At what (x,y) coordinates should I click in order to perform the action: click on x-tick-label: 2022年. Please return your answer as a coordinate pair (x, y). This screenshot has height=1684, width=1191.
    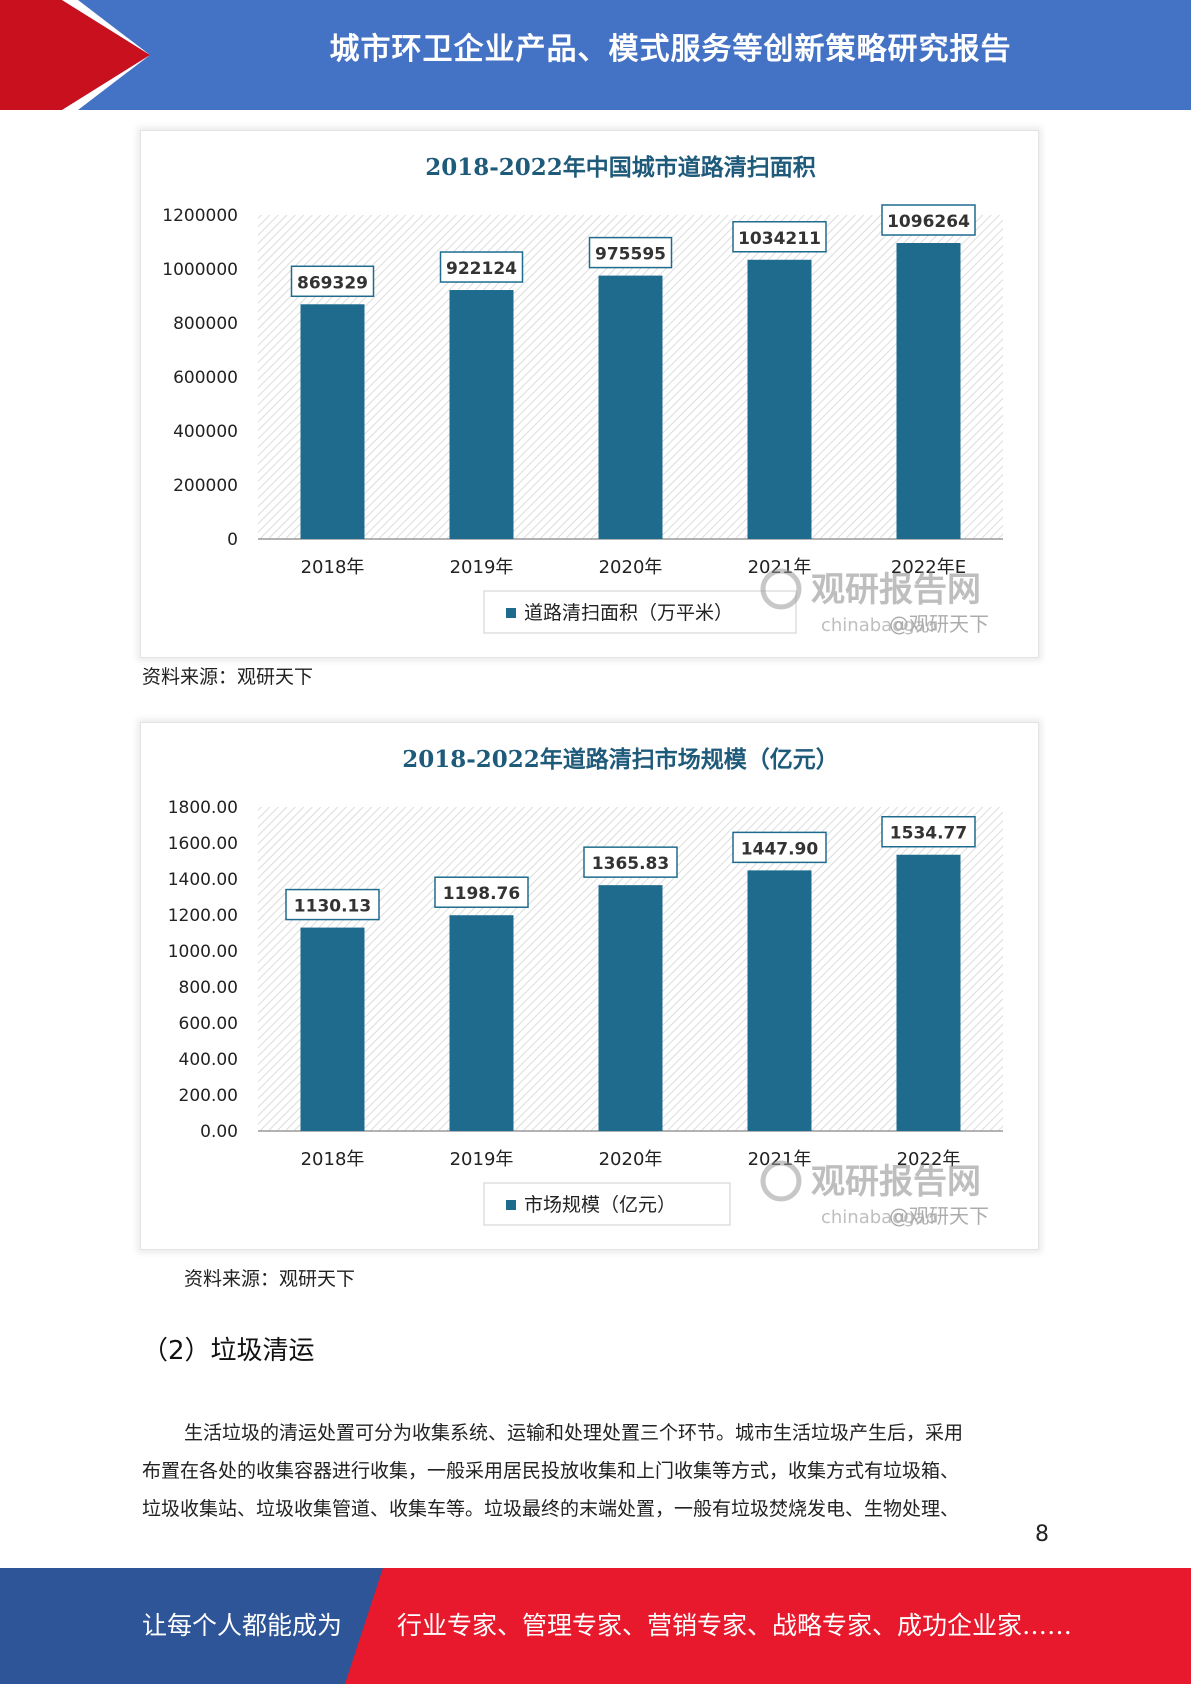
    Looking at the image, I should click on (929, 1159).